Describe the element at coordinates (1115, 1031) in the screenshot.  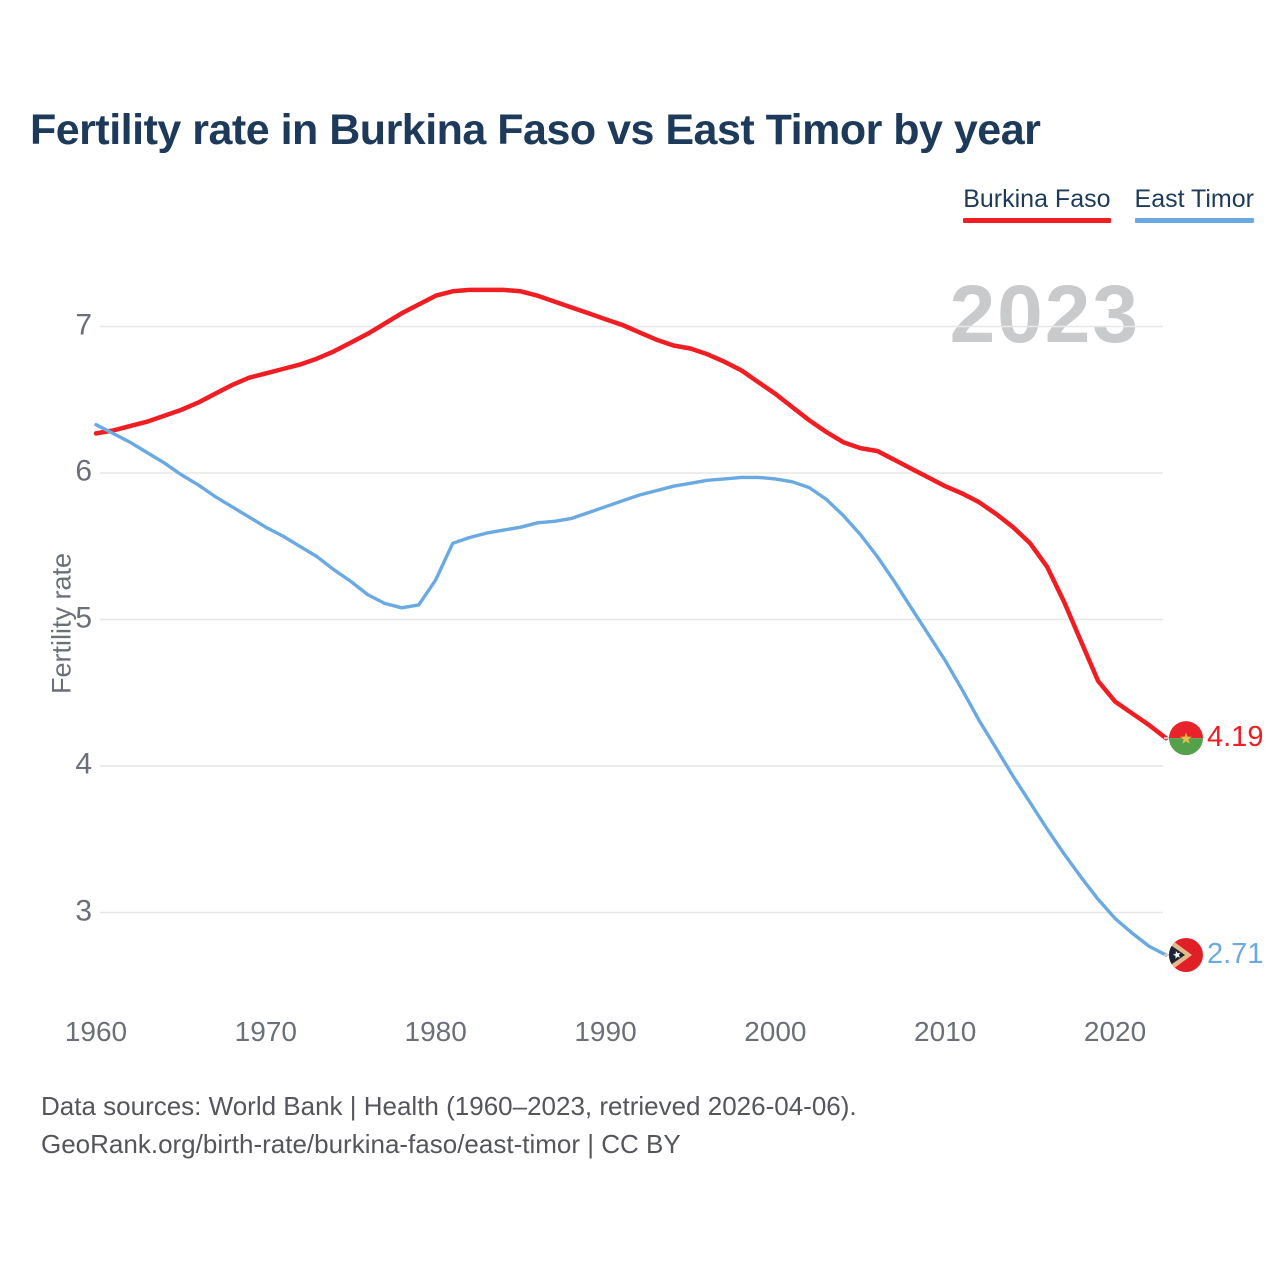
I see `x-tick-label: 2020` at that location.